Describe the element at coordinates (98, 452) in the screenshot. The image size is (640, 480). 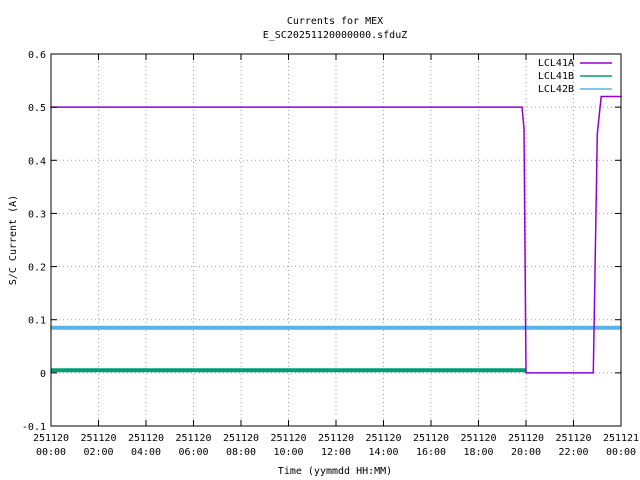
I see `x-tick-label-time: 02:00` at that location.